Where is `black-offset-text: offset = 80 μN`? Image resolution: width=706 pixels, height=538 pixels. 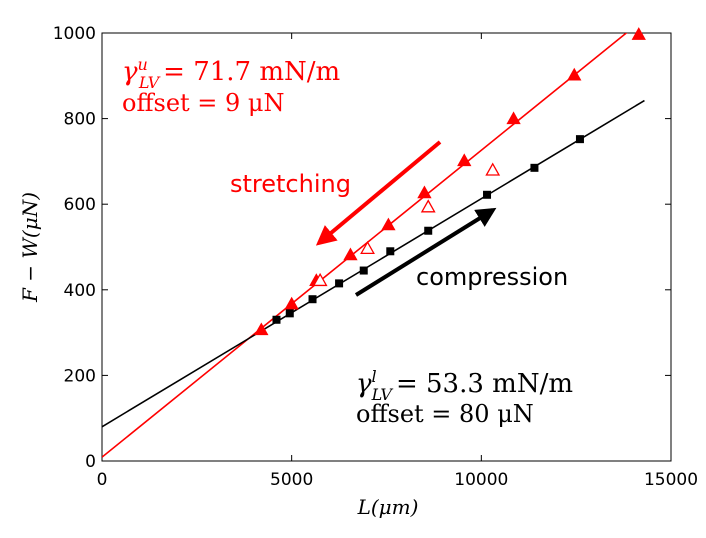
black-offset-text: offset = 80 μN is located at coordinates (445, 414).